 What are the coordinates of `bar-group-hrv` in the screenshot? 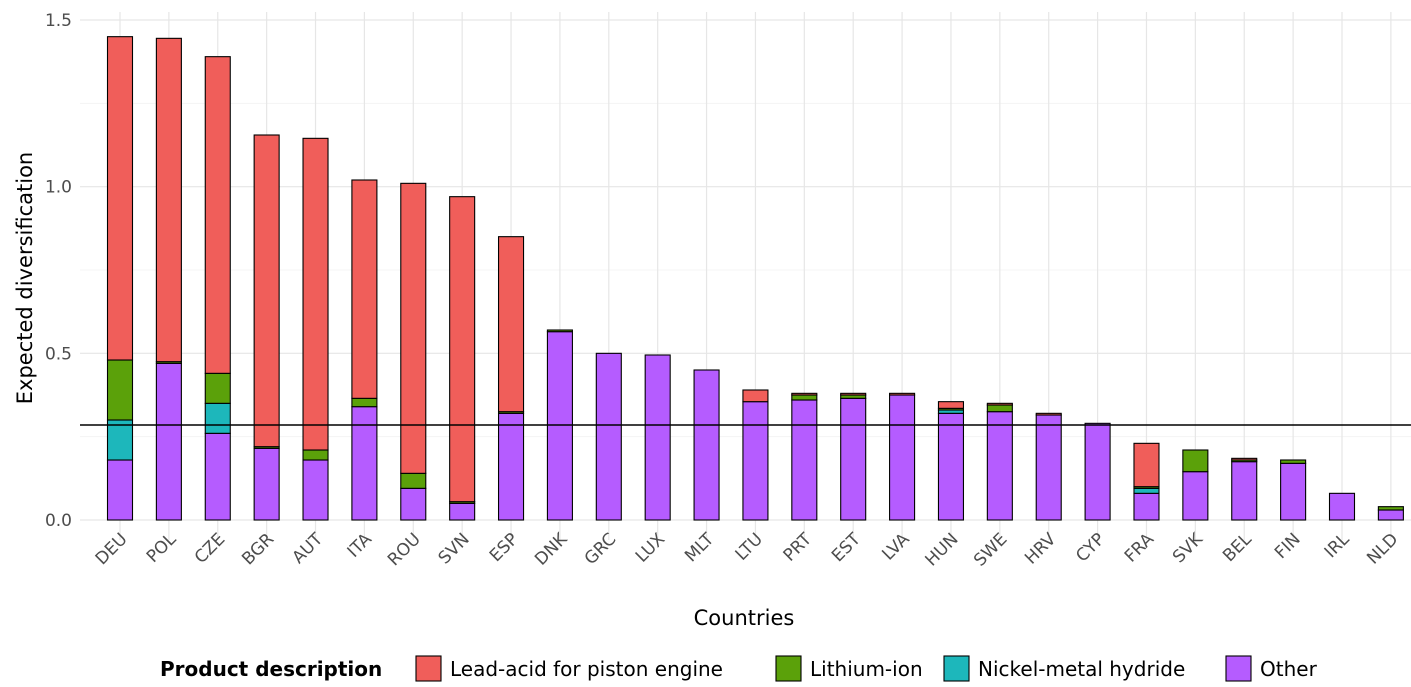 It's located at (1048, 466).